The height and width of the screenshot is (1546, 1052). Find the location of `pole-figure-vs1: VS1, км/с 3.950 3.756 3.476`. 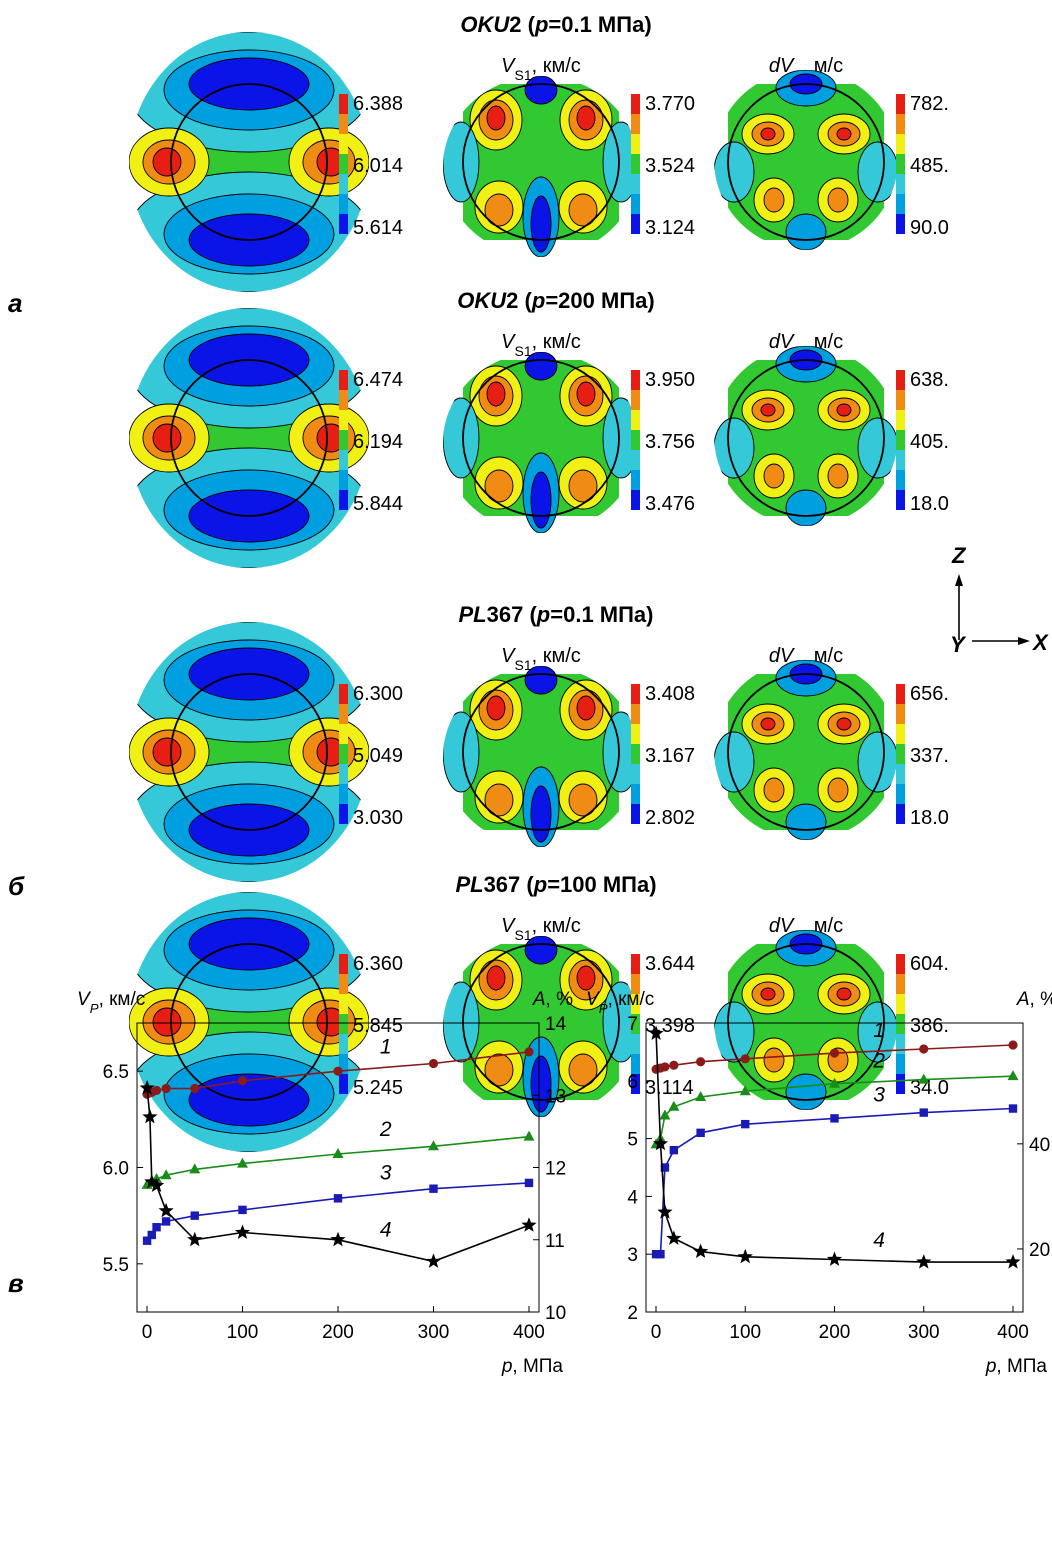

pole-figure-vs1: VS1, км/с 3.950 3.756 3.476 is located at coordinates (569, 432).